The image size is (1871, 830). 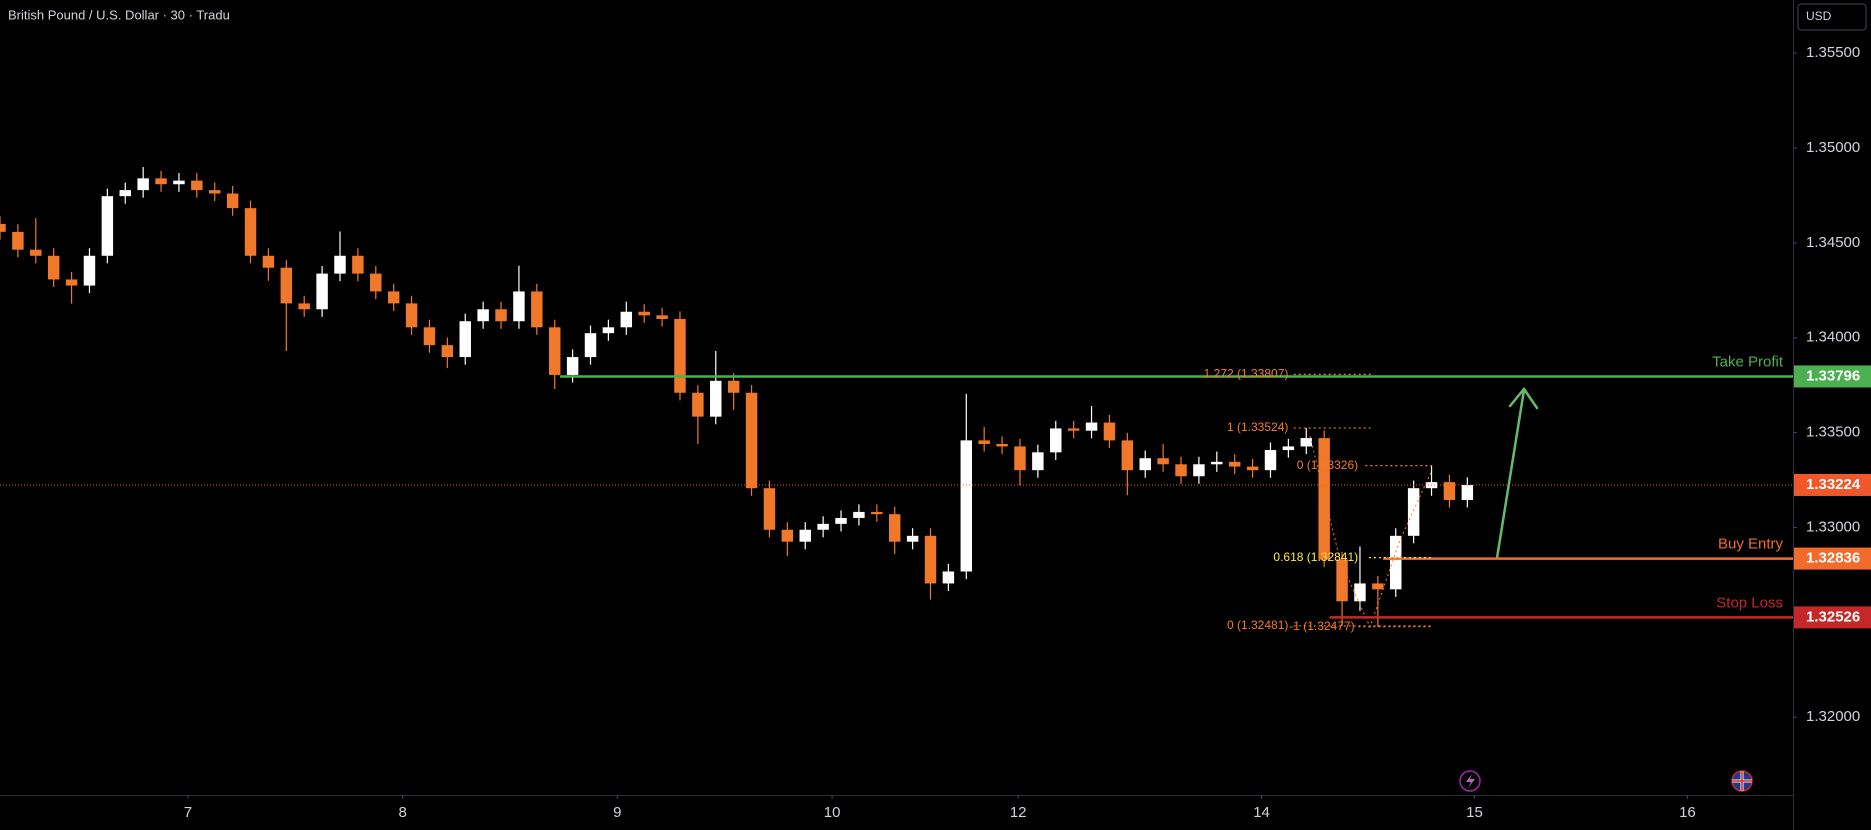 I want to click on events-icon, so click(x=1470, y=781).